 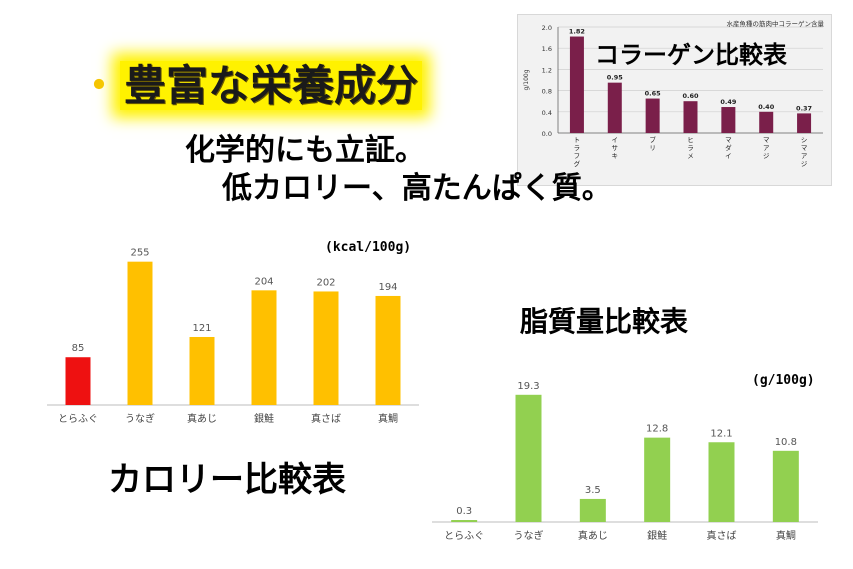 I want to click on fat-category-label: 銀鮭, so click(x=657, y=535).